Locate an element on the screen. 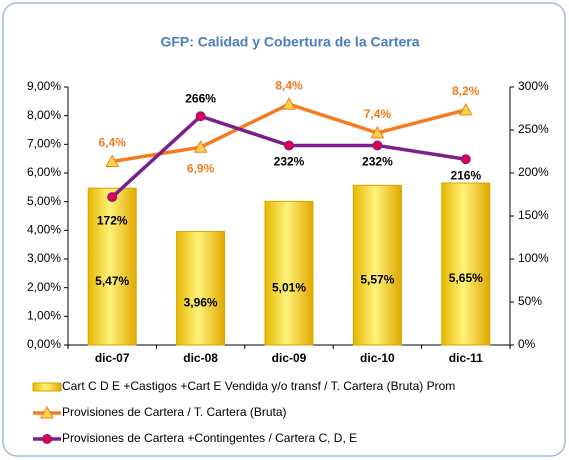  bar-value-label: 3,96% is located at coordinates (201, 302).